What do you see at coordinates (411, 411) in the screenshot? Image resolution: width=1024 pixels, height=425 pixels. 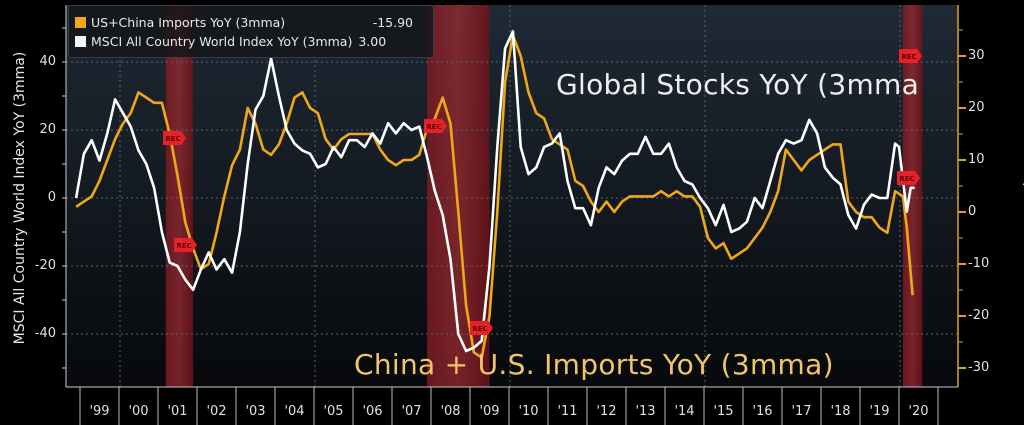 I see `x-tick: '07` at bounding box center [411, 411].